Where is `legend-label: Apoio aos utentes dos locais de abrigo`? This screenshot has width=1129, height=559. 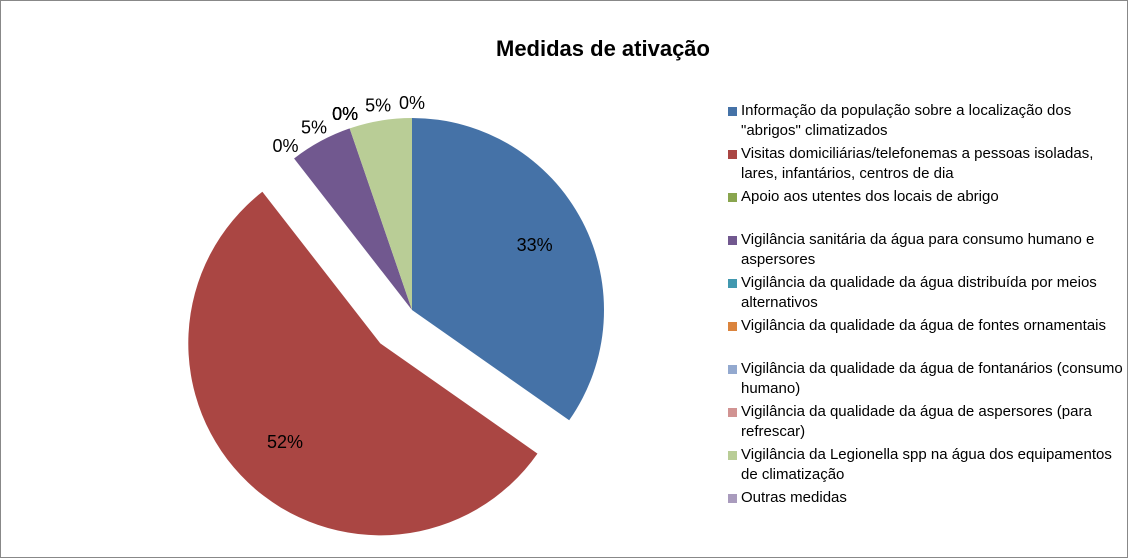
legend-label: Apoio aos utentes dos locais de abrigo is located at coordinates (870, 196).